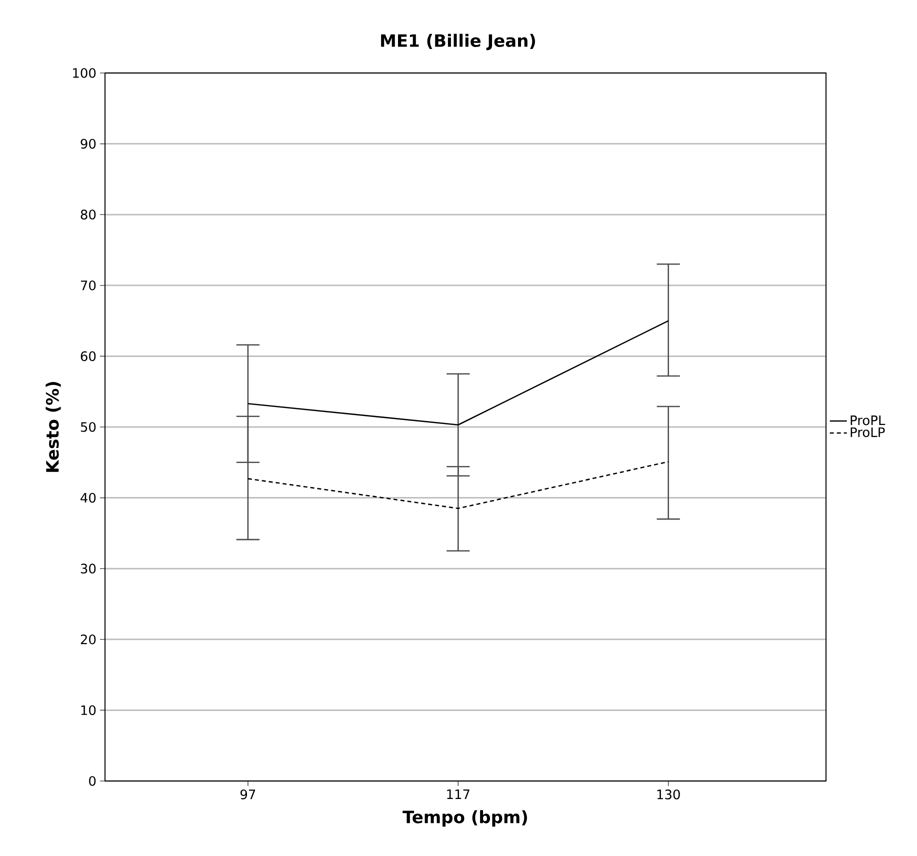  Describe the element at coordinates (867, 432) in the screenshot. I see `legend-label: ProLP` at that location.